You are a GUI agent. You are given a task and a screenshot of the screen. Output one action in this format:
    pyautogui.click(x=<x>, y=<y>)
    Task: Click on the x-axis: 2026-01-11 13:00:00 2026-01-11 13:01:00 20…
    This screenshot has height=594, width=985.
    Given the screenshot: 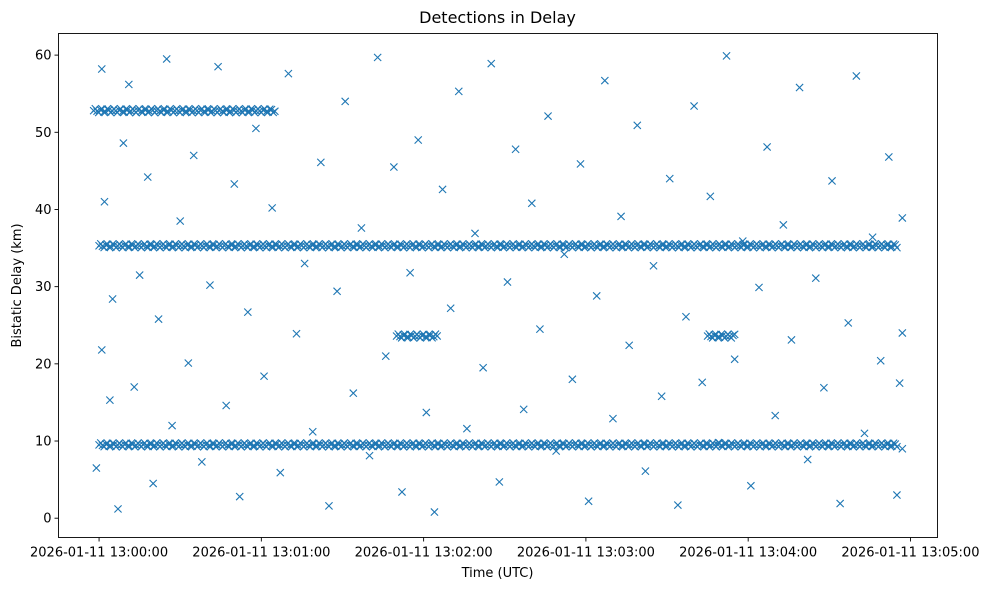 What is the action you would take?
    pyautogui.click(x=504, y=549)
    